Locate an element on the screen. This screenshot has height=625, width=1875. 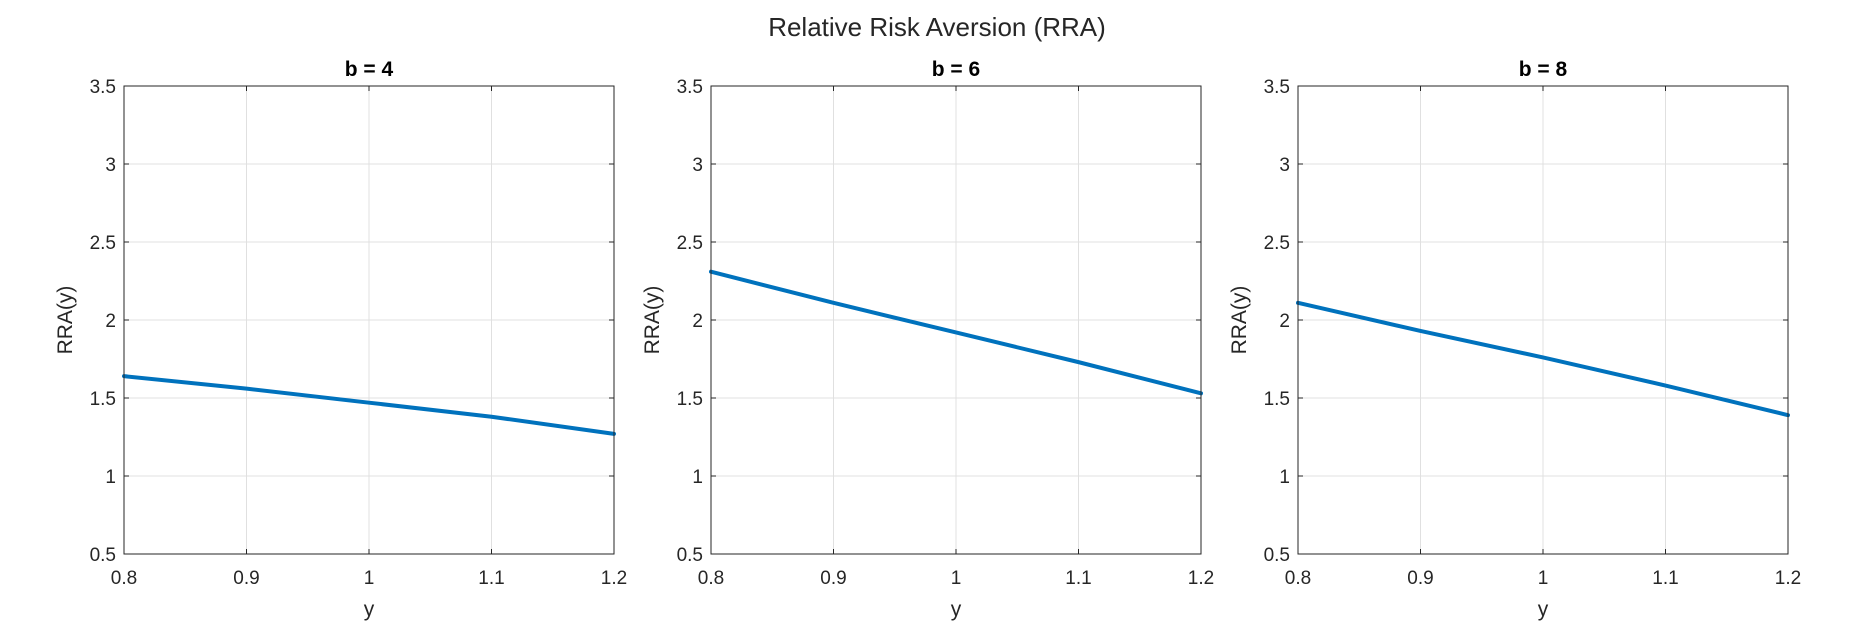
subplot-title: b = 6 is located at coordinates (956, 69).